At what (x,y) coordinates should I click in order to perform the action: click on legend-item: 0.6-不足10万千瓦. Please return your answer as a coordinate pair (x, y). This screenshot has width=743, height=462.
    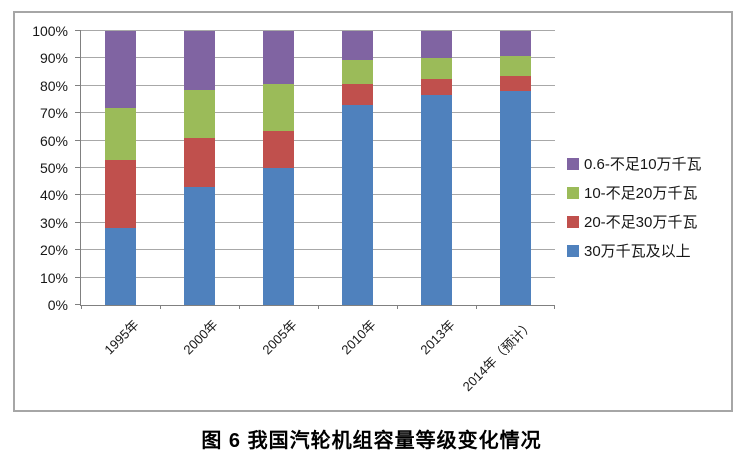
    Looking at the image, I should click on (634, 163).